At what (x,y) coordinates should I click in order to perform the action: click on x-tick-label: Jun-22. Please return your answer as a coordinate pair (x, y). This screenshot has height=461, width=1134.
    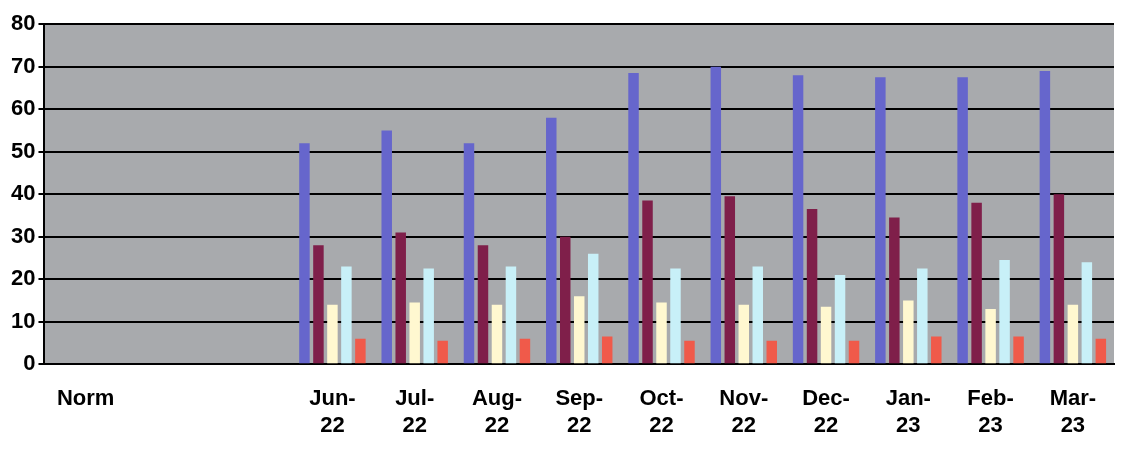
    Looking at the image, I should click on (332, 411).